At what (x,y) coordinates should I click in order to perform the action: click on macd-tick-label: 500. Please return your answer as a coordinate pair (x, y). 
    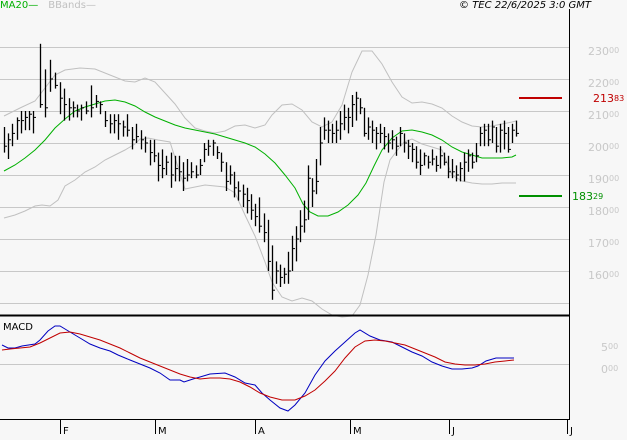
    Looking at the image, I should click on (610, 347).